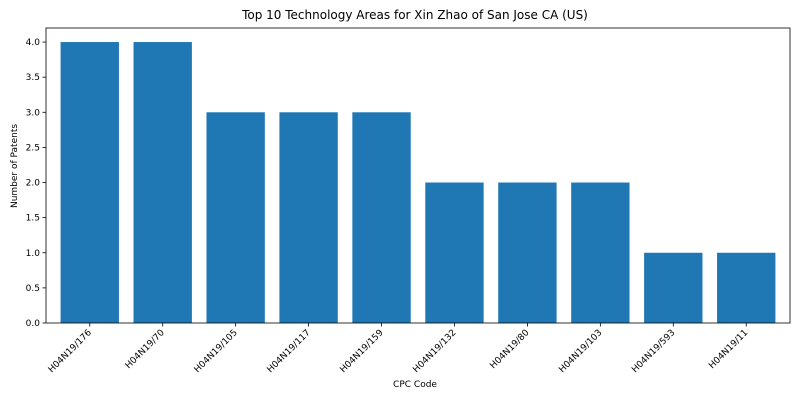 Image resolution: width=800 pixels, height=400 pixels. Describe the element at coordinates (70, 351) in the screenshot. I see `x-tick-label: H04N19/176` at that location.